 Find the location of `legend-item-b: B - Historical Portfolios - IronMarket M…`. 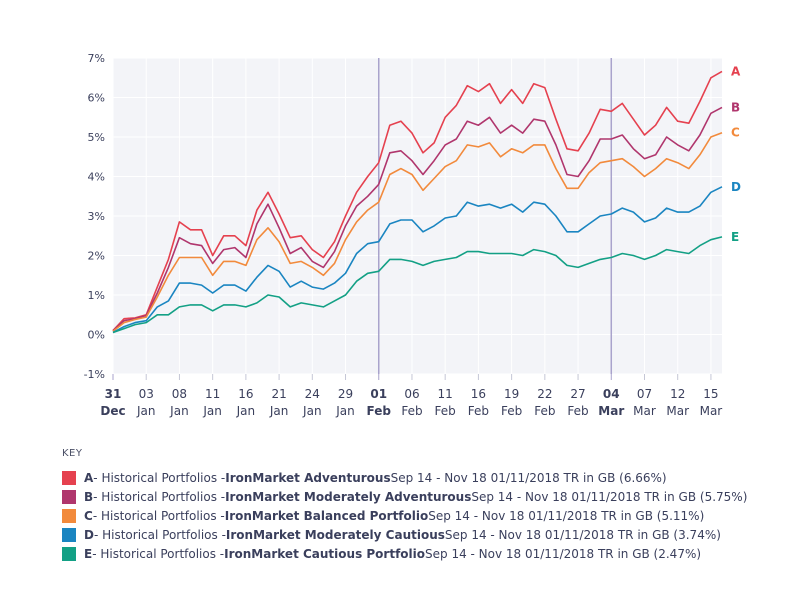

legend-item-b: B - Historical Portfolios - IronMarket M… is located at coordinates (404, 496).